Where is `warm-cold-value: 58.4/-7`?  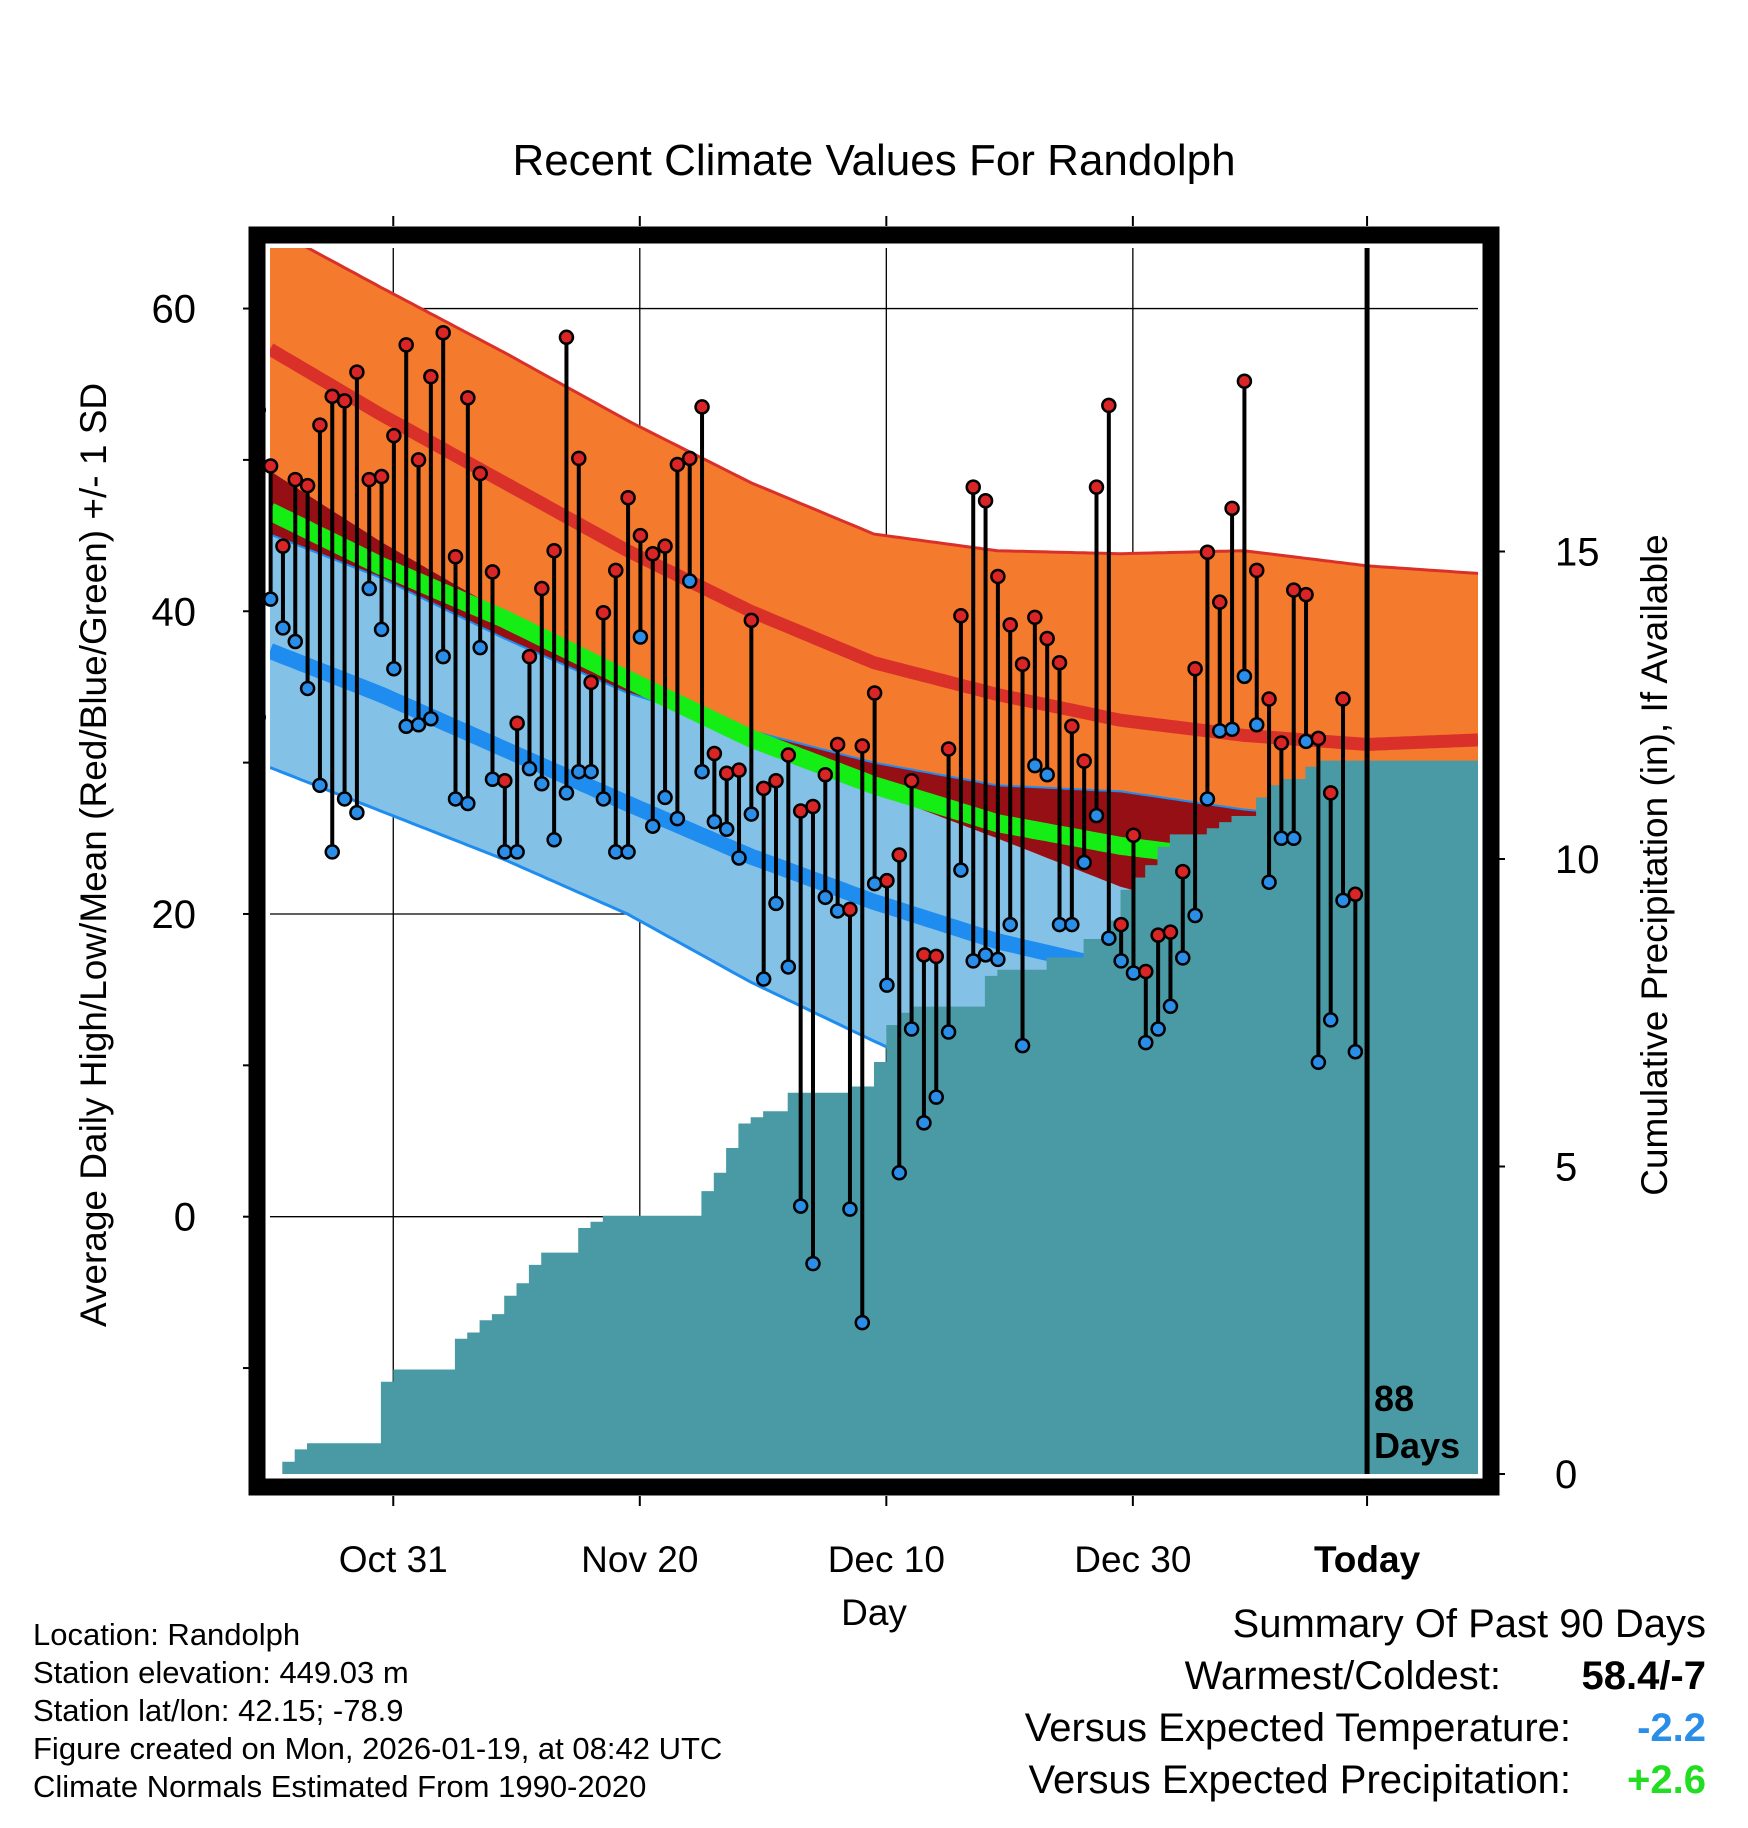
warm-cold-value: 58.4/-7 is located at coordinates (1643, 1676).